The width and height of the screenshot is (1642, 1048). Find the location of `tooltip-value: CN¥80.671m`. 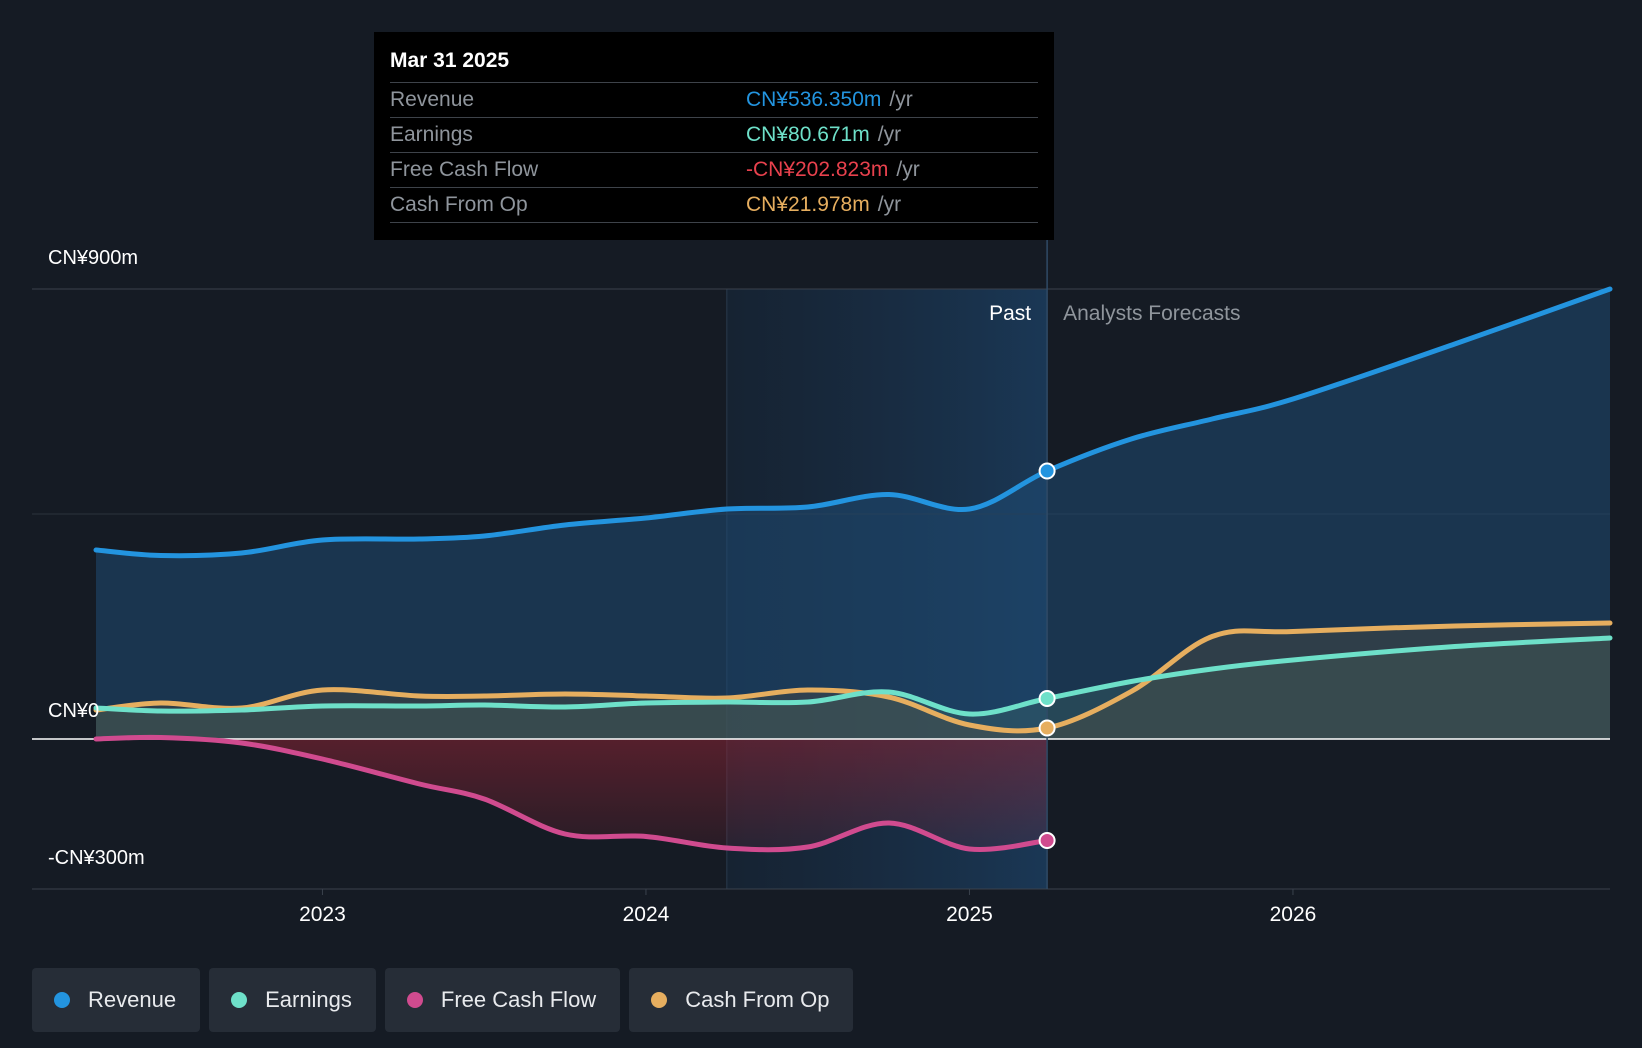

tooltip-value: CN¥80.671m is located at coordinates (808, 134).